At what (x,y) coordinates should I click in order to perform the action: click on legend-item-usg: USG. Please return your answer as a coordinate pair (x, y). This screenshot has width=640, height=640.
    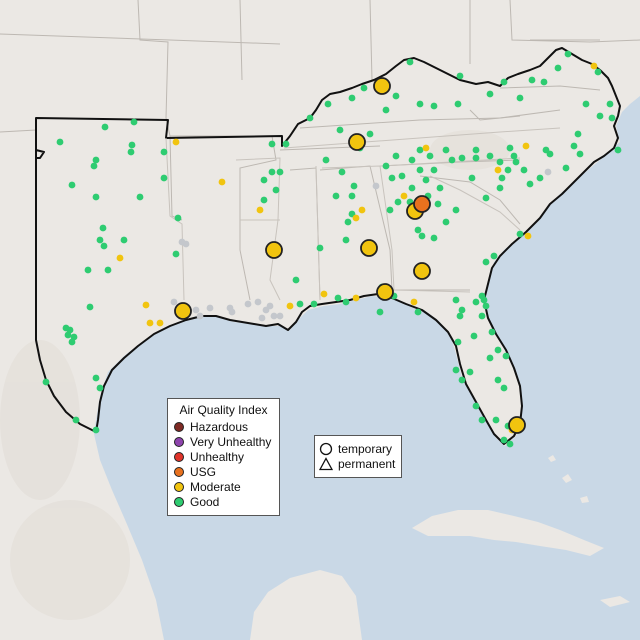
    Looking at the image, I should click on (195, 472).